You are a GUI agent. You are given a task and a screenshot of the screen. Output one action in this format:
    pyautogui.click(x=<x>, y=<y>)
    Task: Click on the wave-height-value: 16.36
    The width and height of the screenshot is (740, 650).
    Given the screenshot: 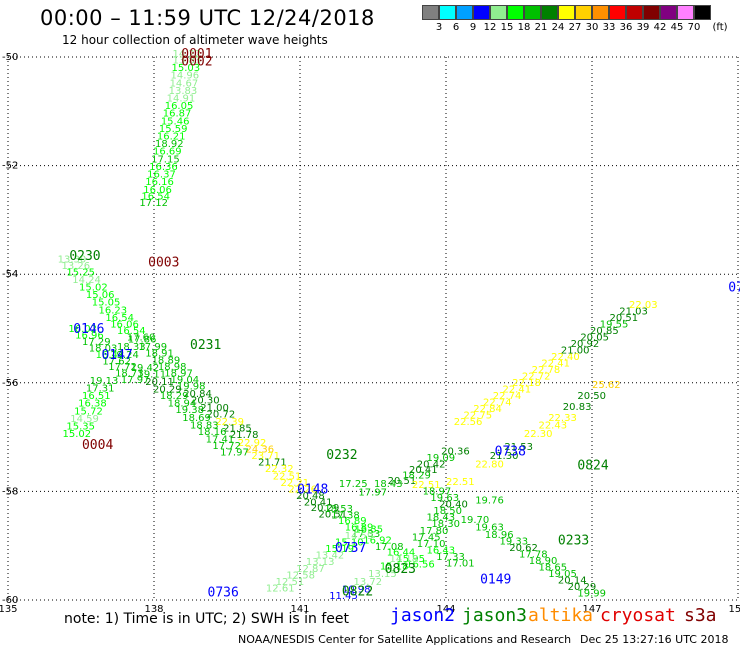 What is the action you would take?
    pyautogui.click(x=163, y=167)
    